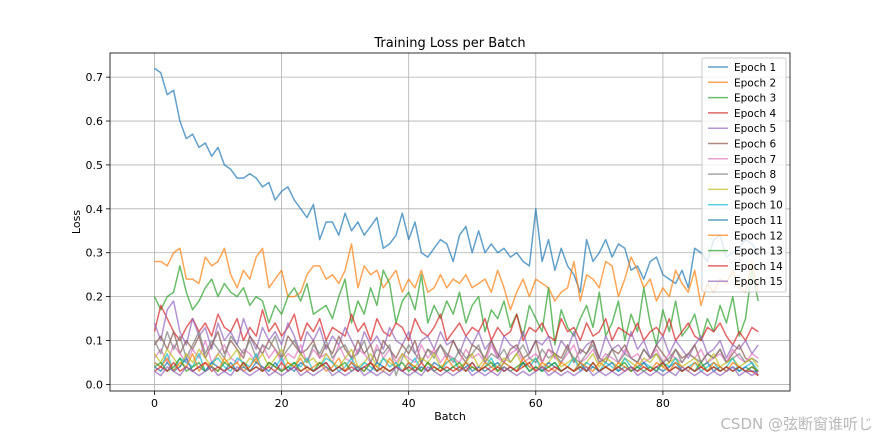 The height and width of the screenshot is (440, 879). I want to click on y-axis-label: Loss, so click(76, 222).